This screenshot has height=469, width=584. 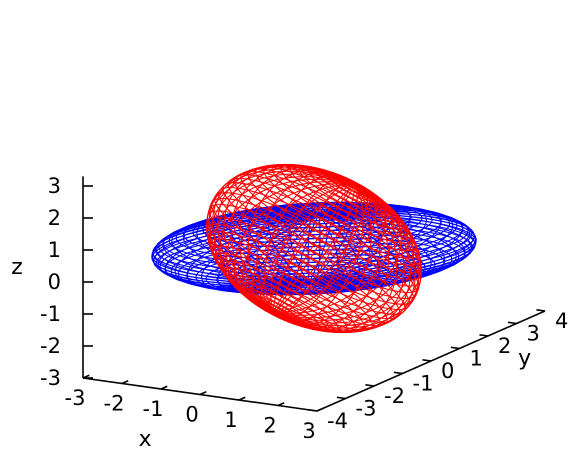 What do you see at coordinates (476, 359) in the screenshot?
I see `y-tick-label: 1` at bounding box center [476, 359].